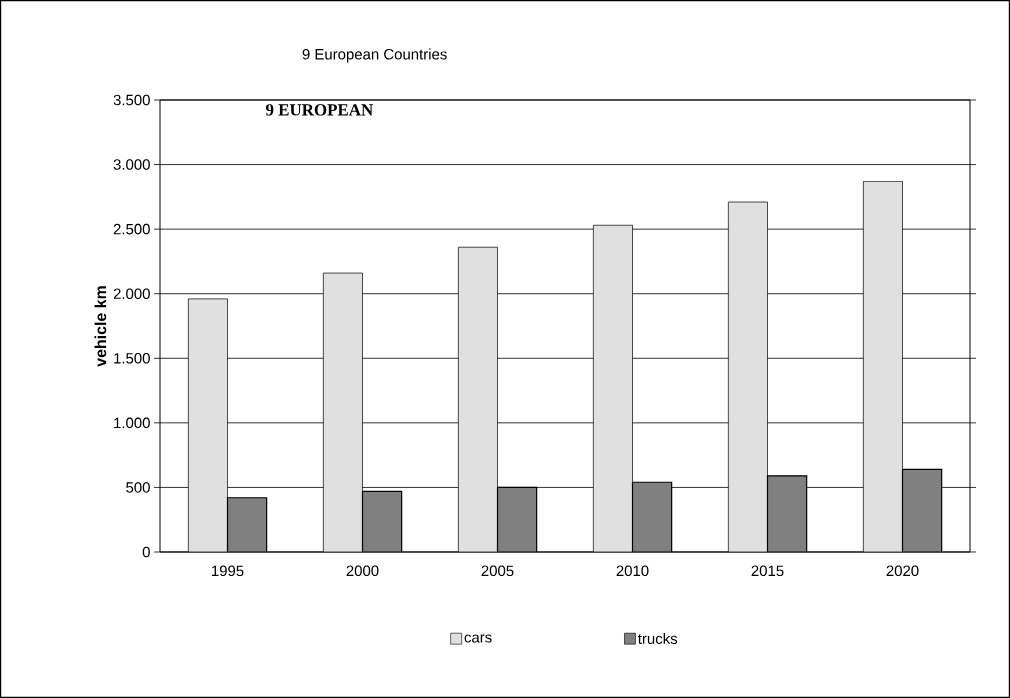 The width and height of the screenshot is (1010, 698). Describe the element at coordinates (131, 100) in the screenshot. I see `y-tick-label: 3.500` at that location.